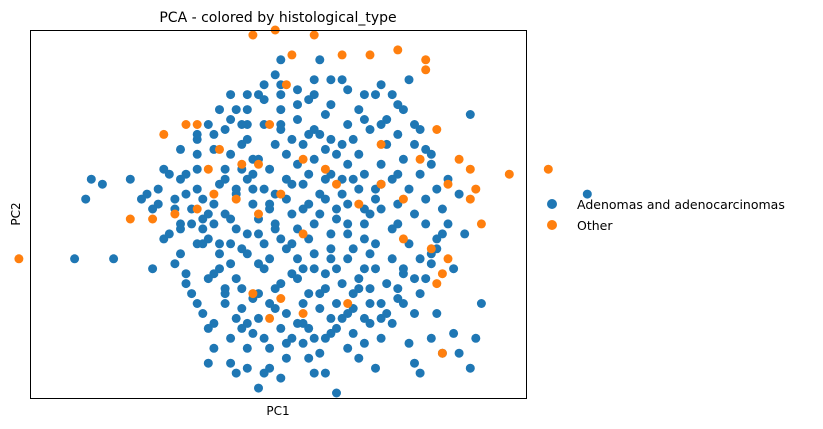  What do you see at coordinates (552, 225) in the screenshot?
I see `legend-marker-other` at bounding box center [552, 225].